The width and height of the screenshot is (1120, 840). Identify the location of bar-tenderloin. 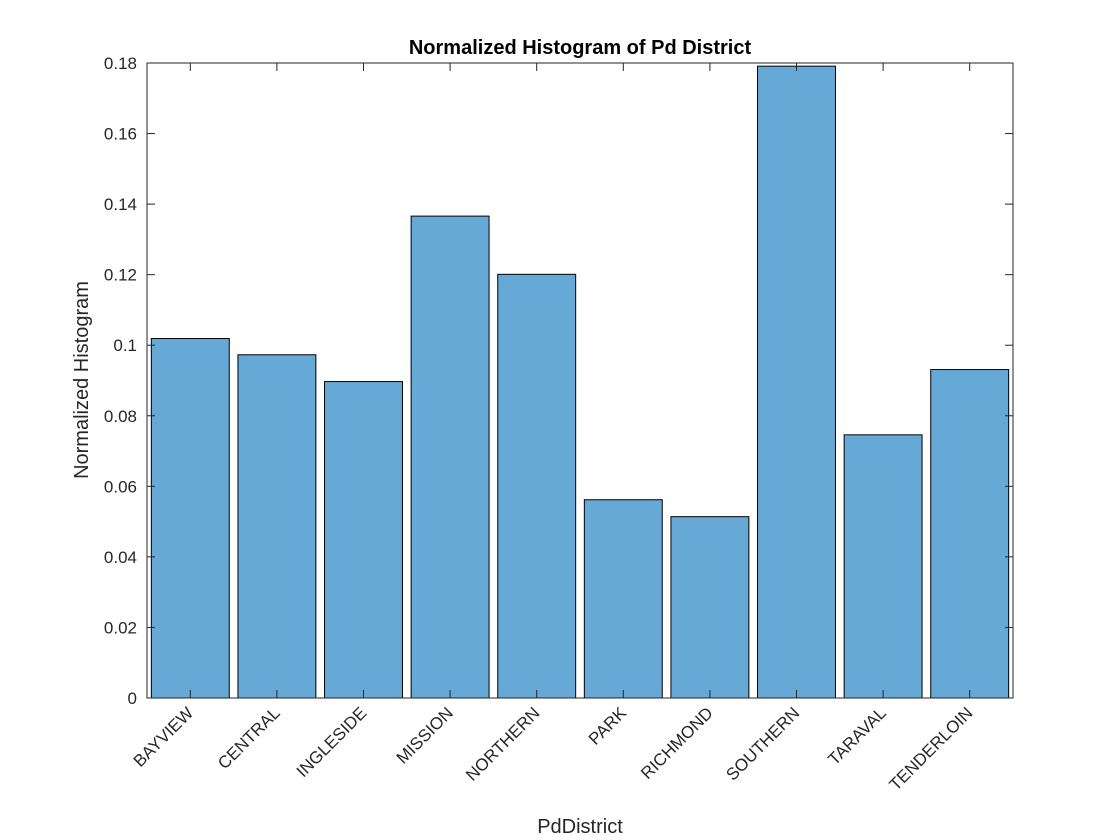
(970, 534).